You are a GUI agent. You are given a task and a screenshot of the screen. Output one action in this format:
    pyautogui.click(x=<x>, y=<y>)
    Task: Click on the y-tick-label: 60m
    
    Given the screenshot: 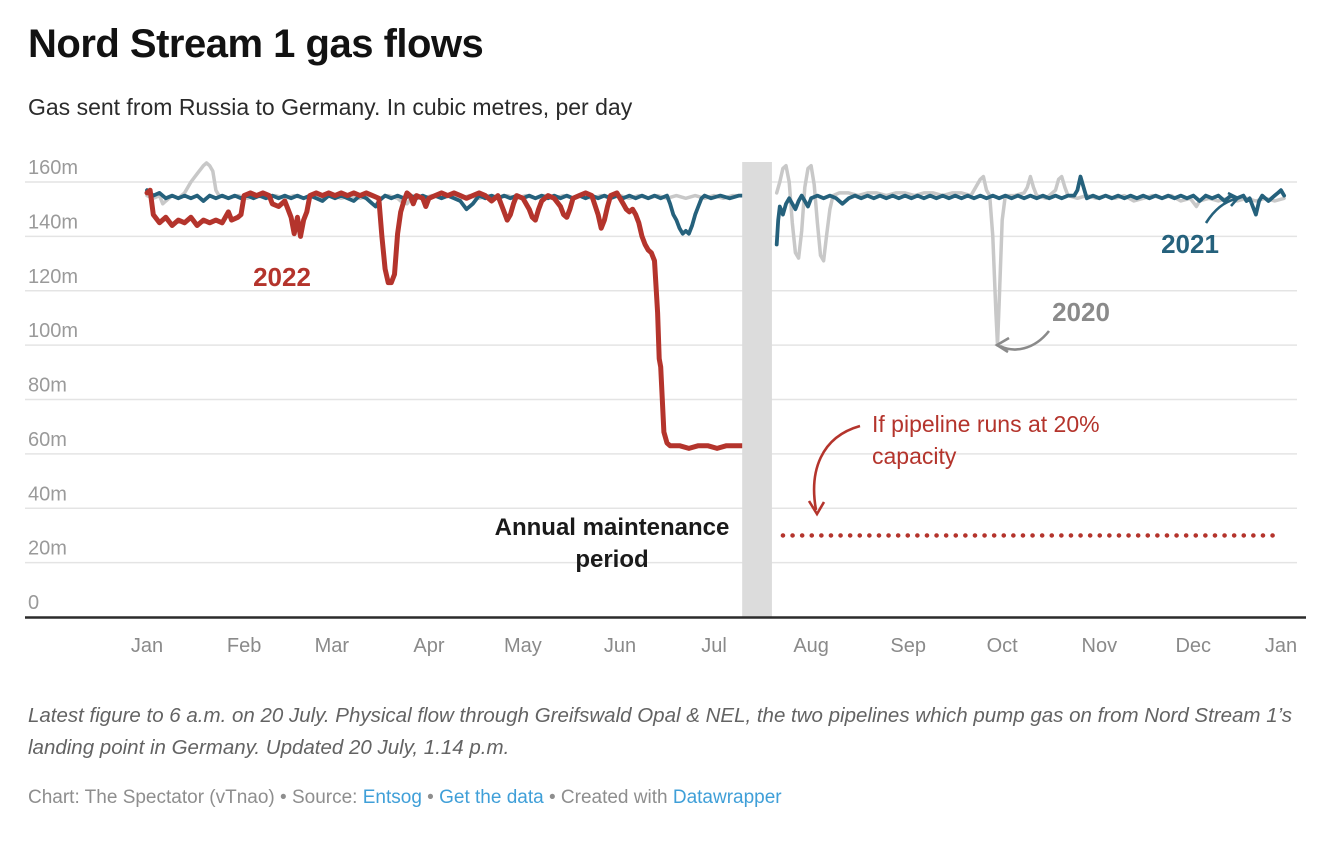 What is the action you would take?
    pyautogui.click(x=47, y=440)
    